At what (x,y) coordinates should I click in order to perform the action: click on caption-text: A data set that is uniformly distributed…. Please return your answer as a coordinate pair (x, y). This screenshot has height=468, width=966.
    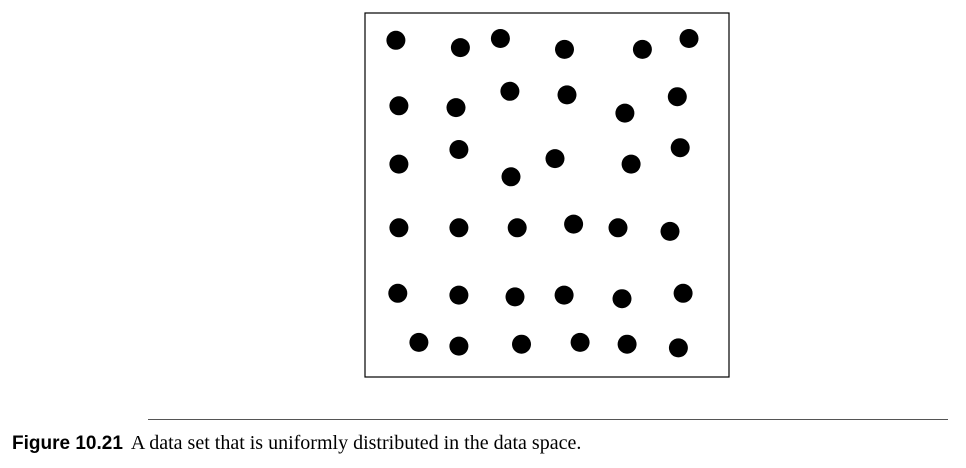
    Looking at the image, I should click on (356, 443).